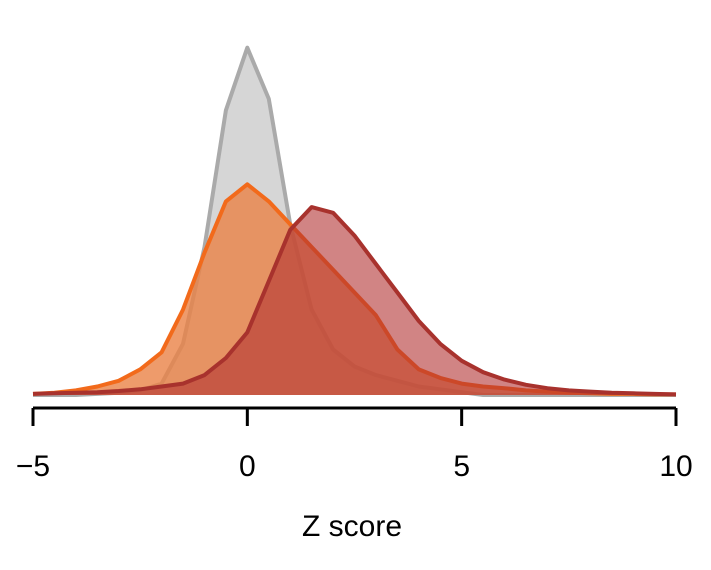 Image resolution: width=711 pixels, height=570 pixels. What do you see at coordinates (33, 466) in the screenshot?
I see `x-tick-label: −5` at bounding box center [33, 466].